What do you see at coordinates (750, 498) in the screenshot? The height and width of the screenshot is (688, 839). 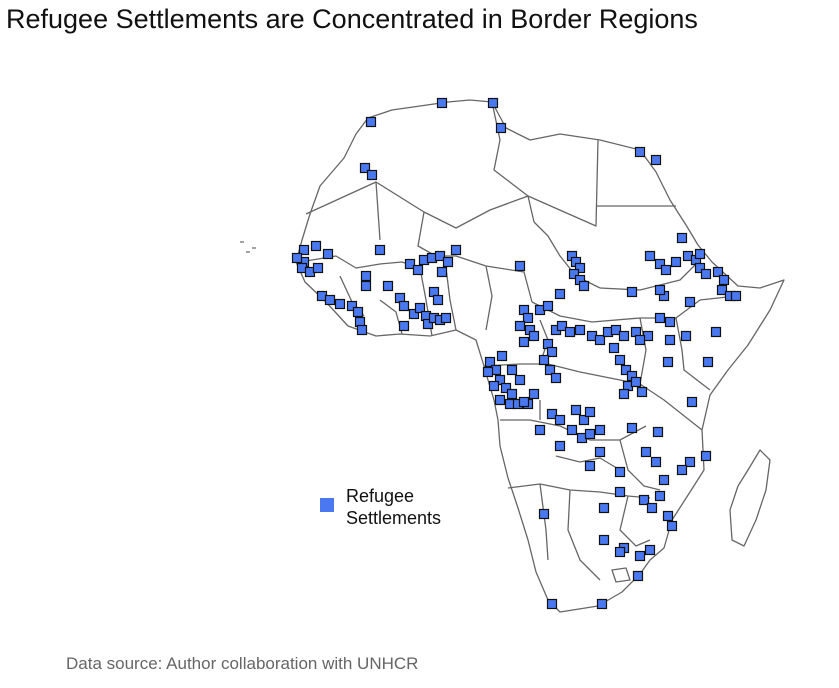 I see `madagascar-outline` at bounding box center [750, 498].